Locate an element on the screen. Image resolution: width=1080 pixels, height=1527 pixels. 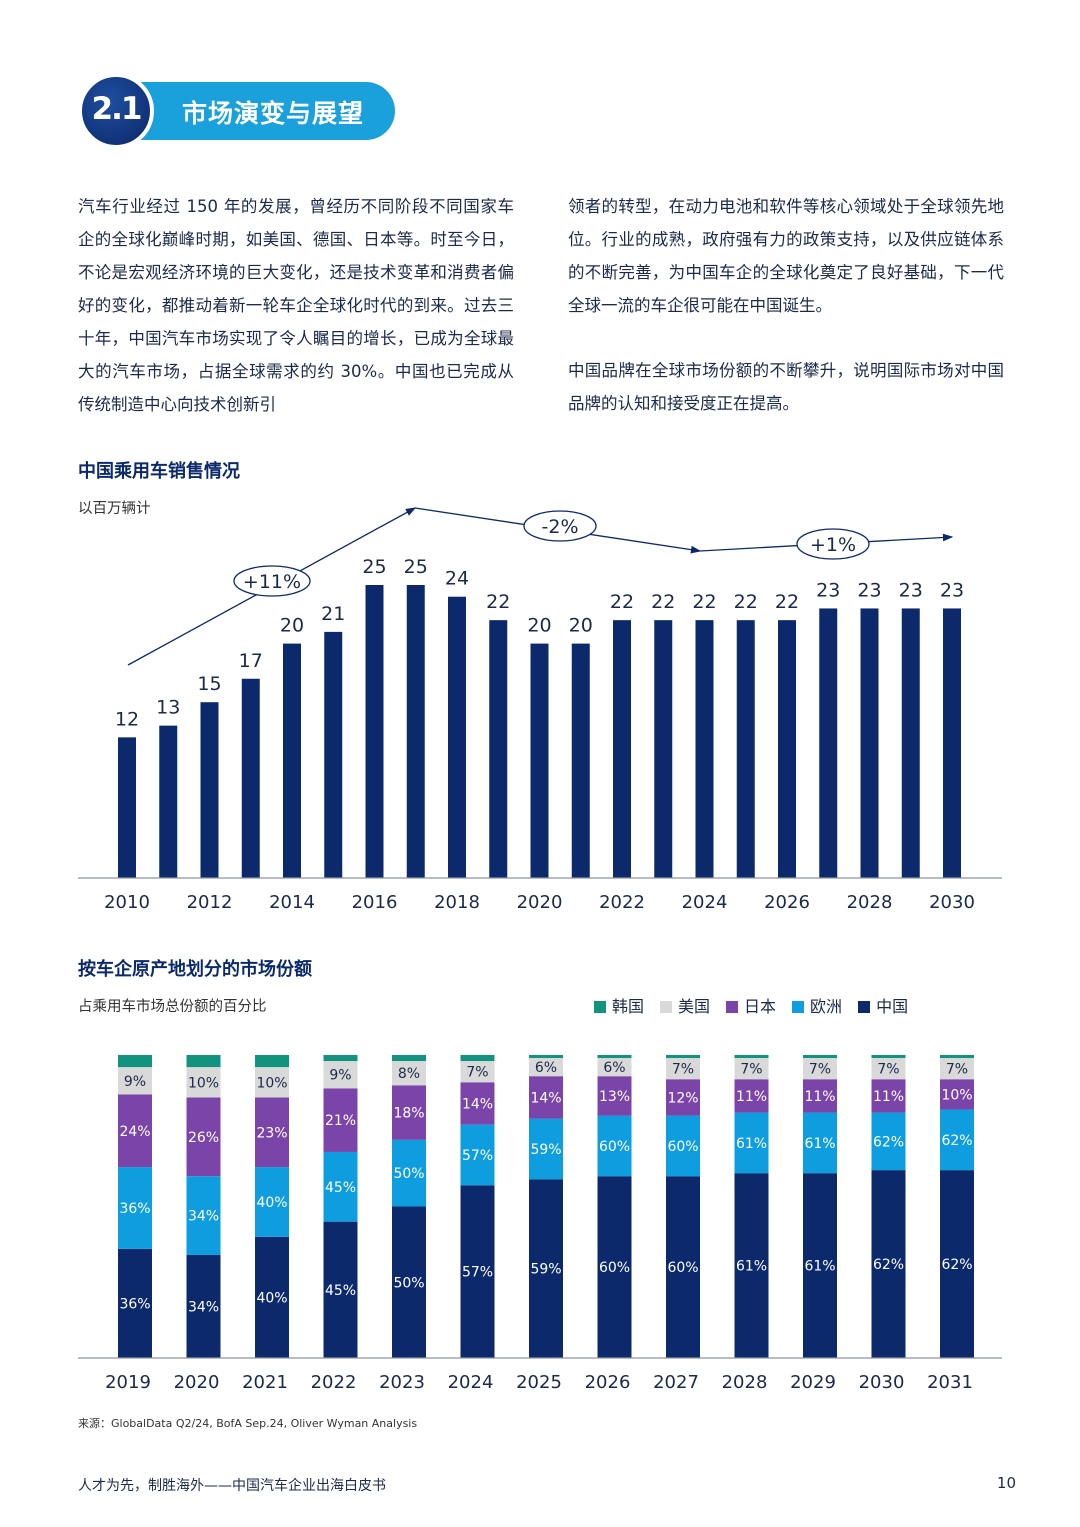
bar-2025 is located at coordinates (745, 749).